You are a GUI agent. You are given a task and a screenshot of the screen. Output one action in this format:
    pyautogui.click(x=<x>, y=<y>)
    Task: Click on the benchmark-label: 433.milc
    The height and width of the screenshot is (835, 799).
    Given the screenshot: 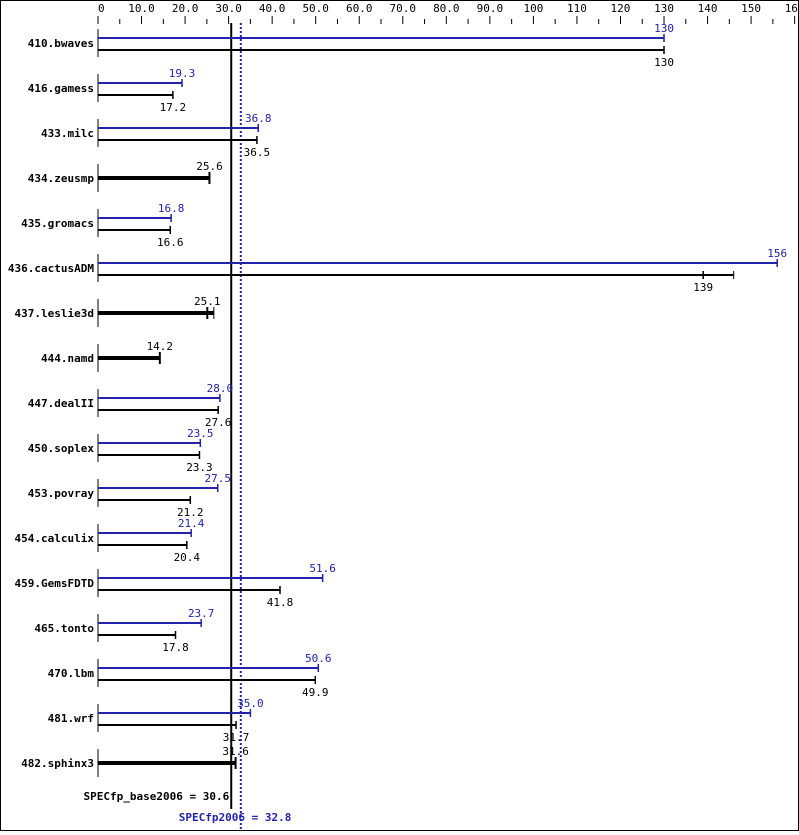 What is the action you would take?
    pyautogui.click(x=67, y=133)
    